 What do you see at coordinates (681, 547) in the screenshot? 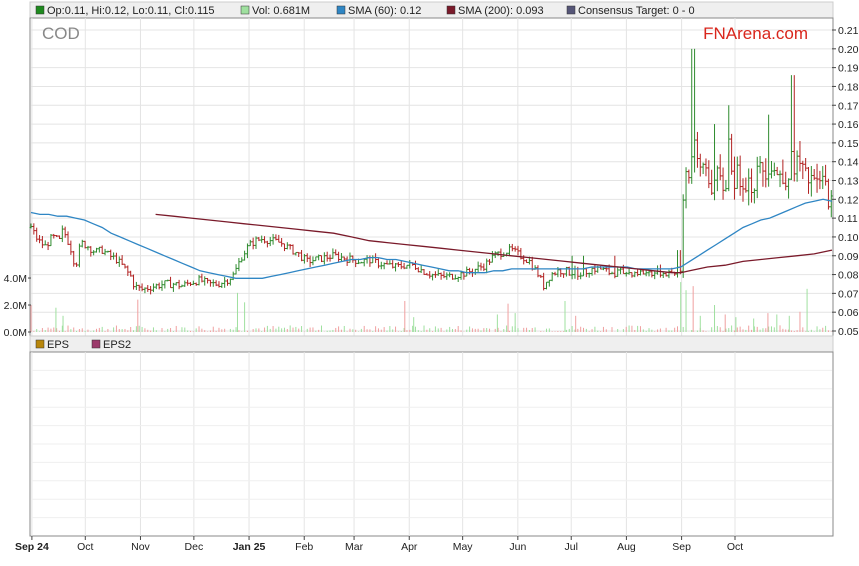
I see `x-tick-label: Sep` at bounding box center [681, 547].